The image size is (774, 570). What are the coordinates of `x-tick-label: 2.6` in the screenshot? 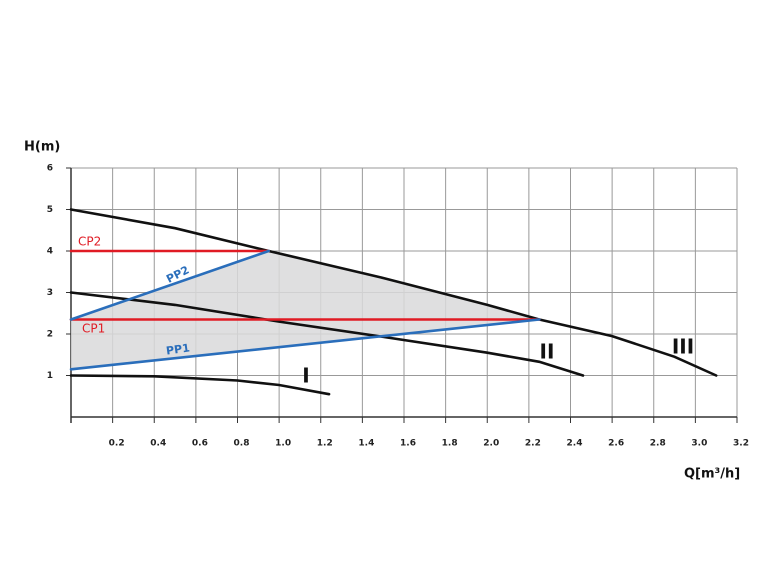 It's located at (616, 444).